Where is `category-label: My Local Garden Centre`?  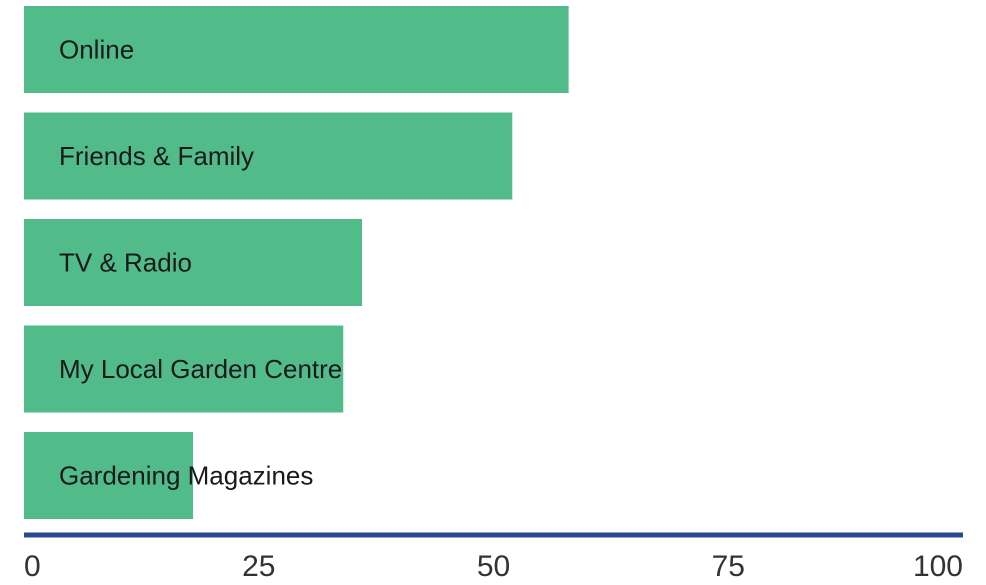 category-label: My Local Garden Centre is located at coordinates (200, 369).